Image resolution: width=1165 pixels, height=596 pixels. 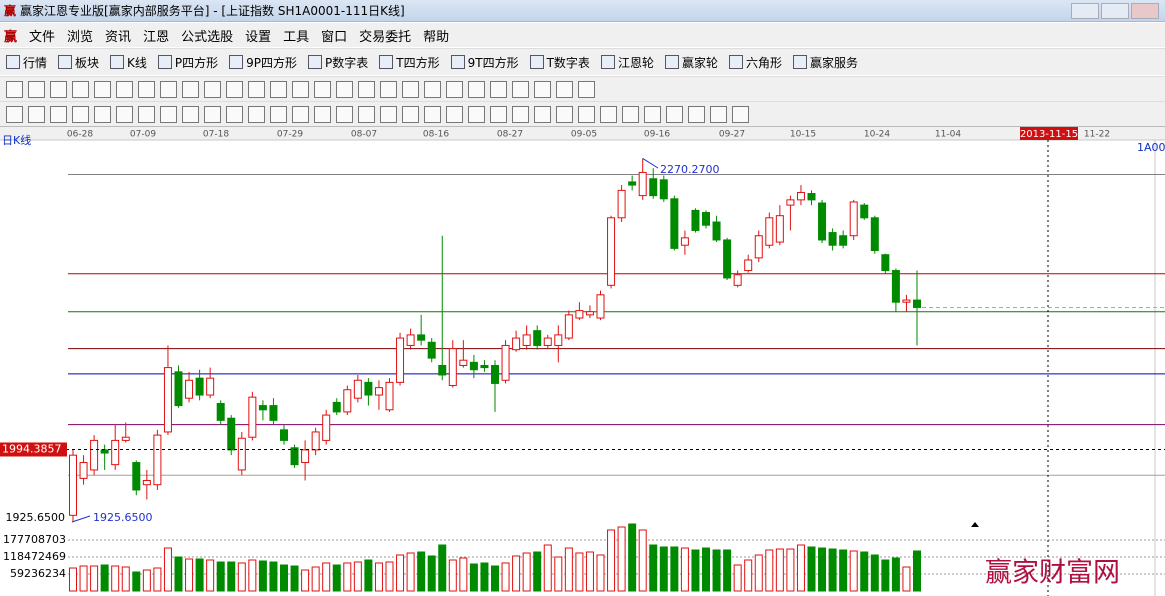 I want to click on menu-item: 浏览, so click(x=80, y=37).